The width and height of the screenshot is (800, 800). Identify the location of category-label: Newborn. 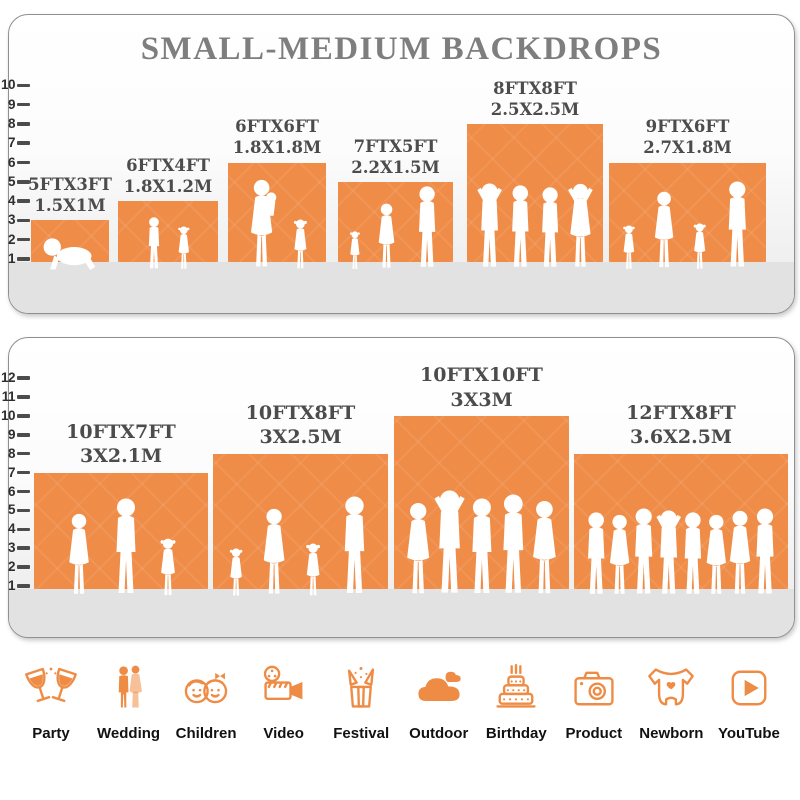
(671, 733).